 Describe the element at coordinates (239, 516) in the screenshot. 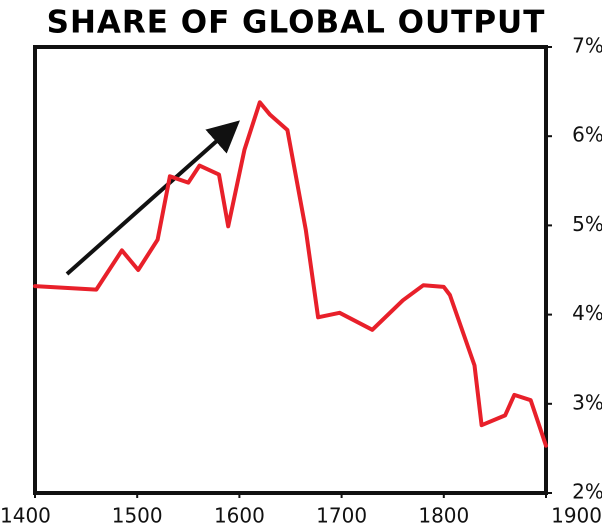

I see `x-tick-label: 1600` at that location.